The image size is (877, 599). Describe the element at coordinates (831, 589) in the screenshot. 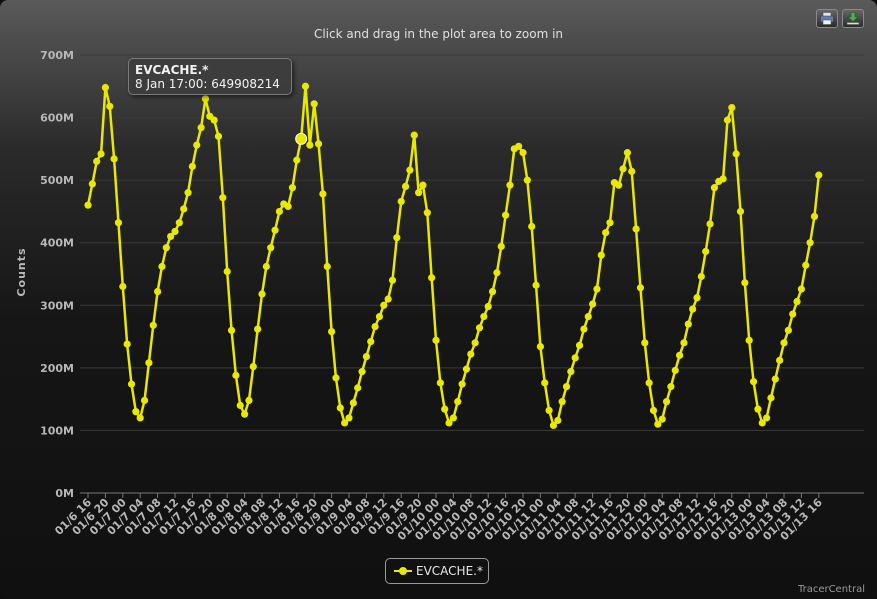

I see `credits-link: TracerCentral` at that location.